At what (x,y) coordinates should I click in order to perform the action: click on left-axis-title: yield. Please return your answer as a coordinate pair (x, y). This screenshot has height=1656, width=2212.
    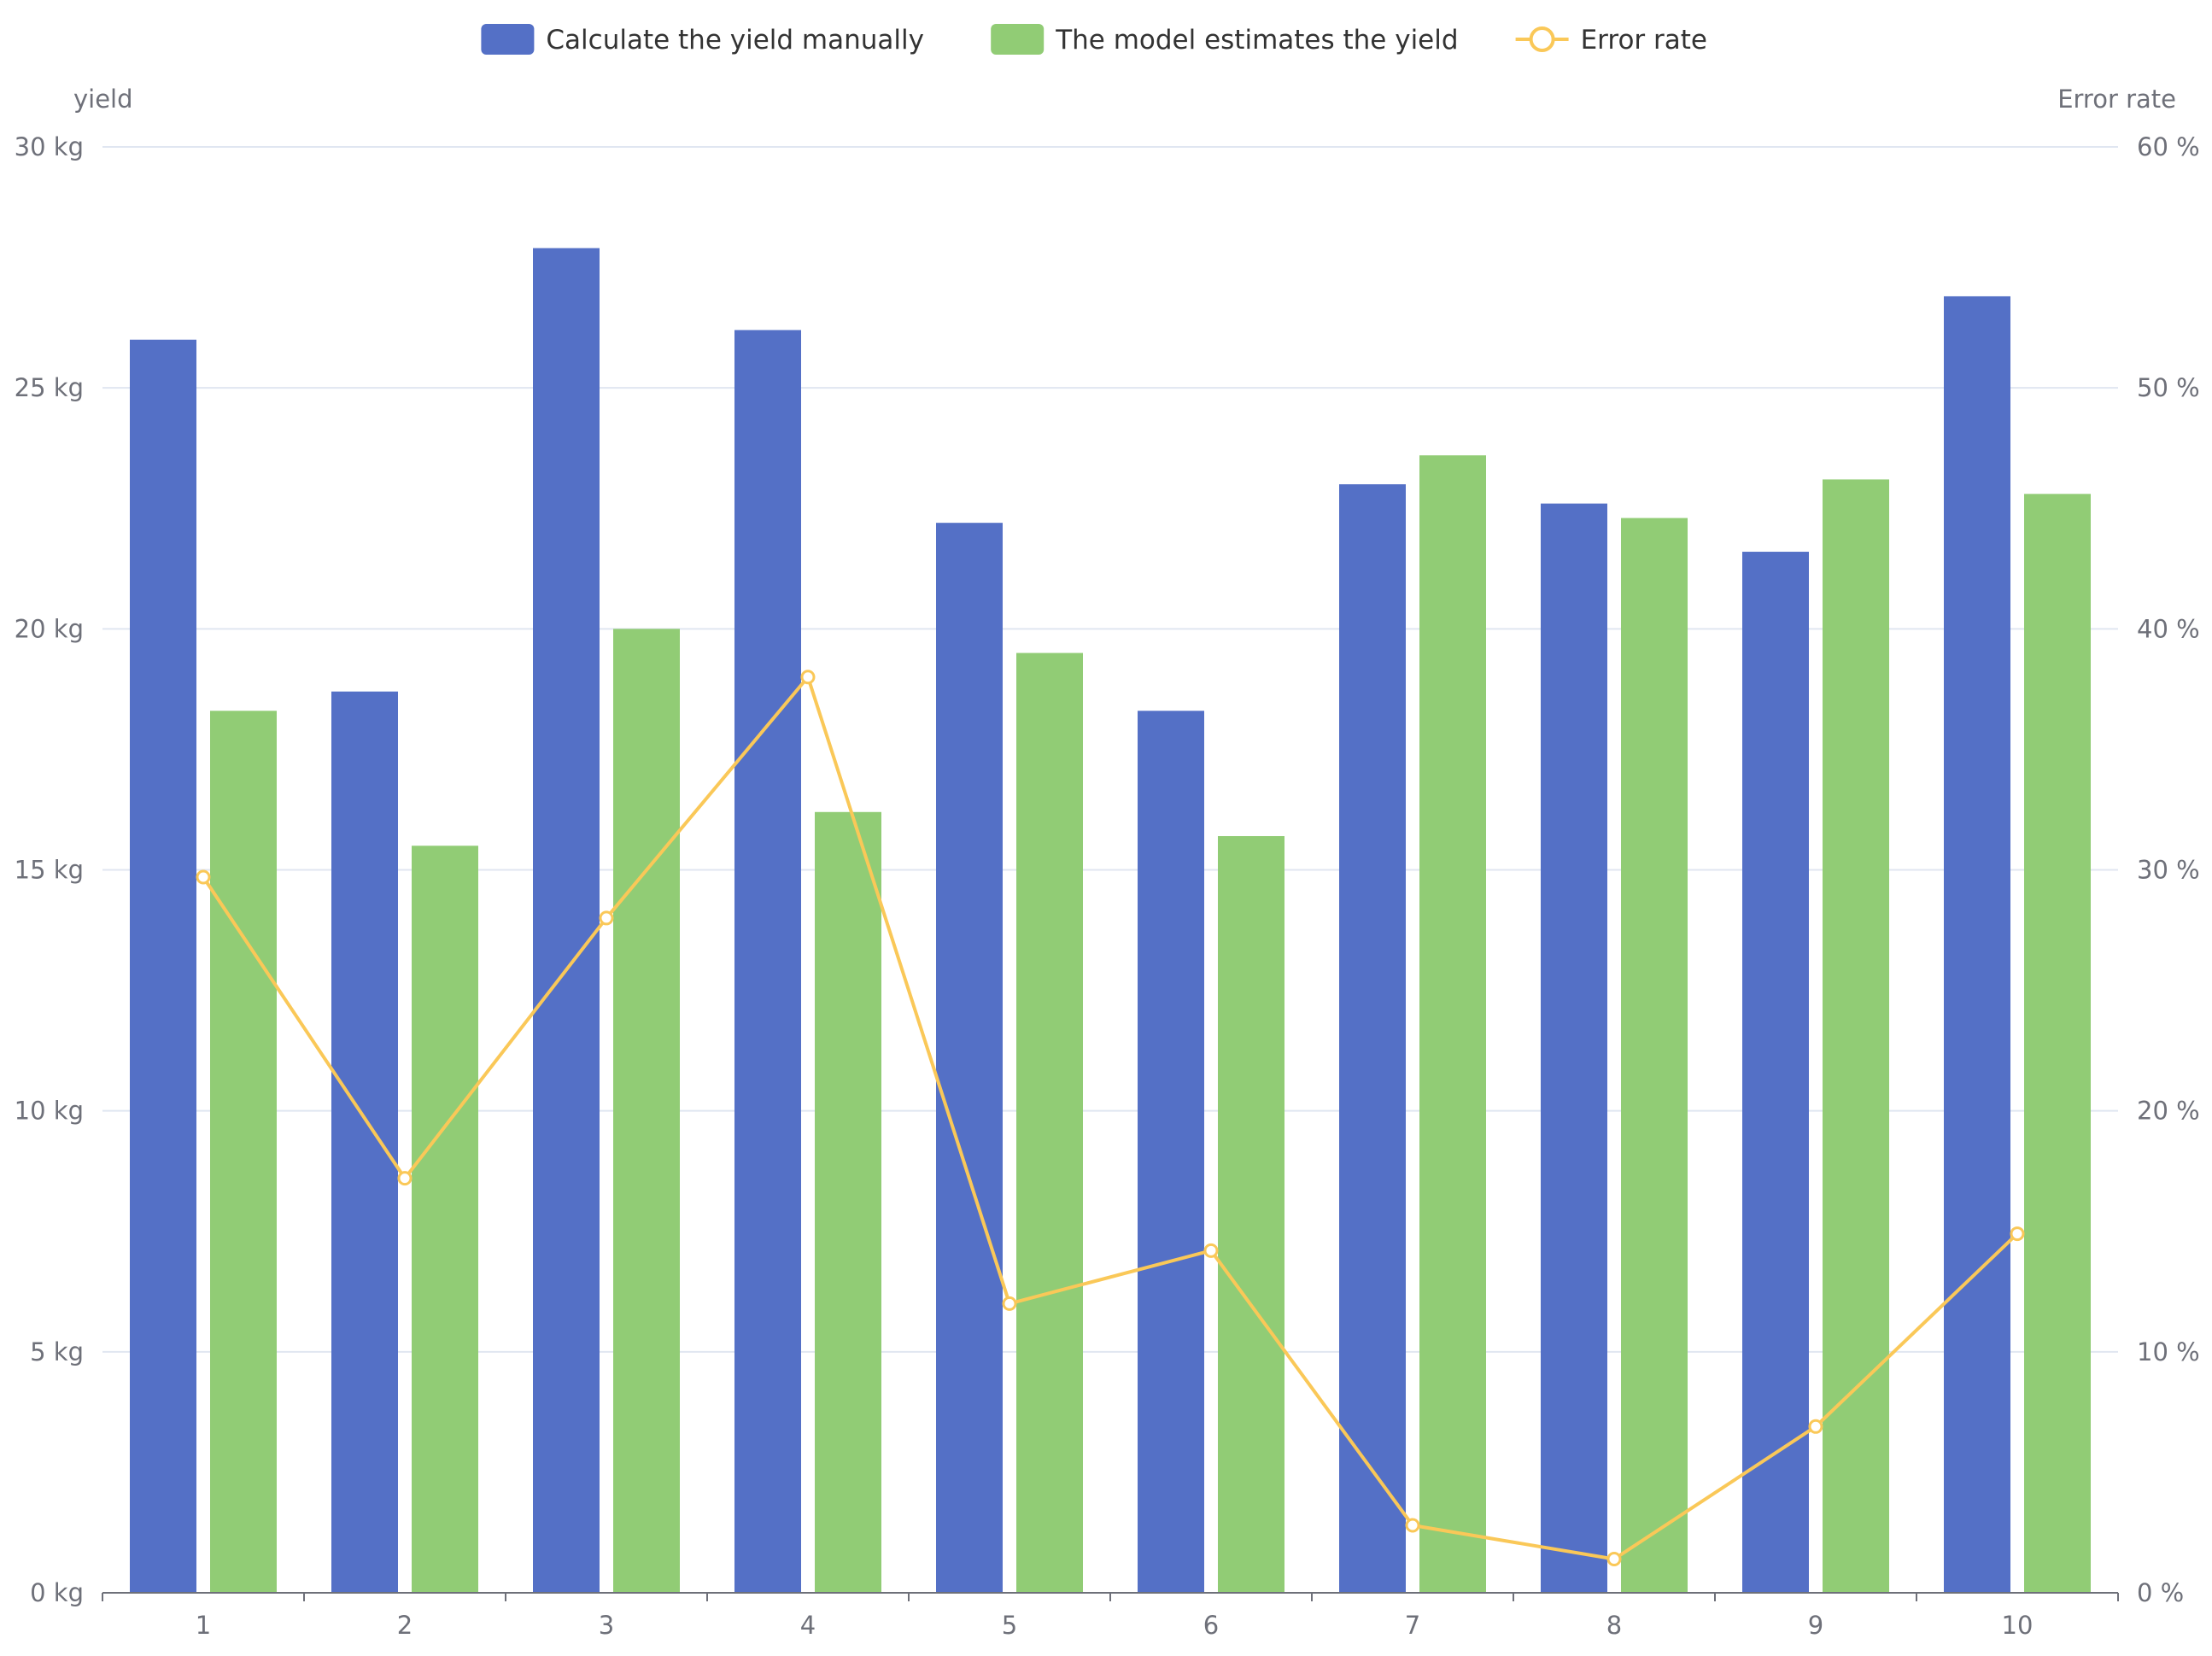
    Looking at the image, I should click on (103, 99).